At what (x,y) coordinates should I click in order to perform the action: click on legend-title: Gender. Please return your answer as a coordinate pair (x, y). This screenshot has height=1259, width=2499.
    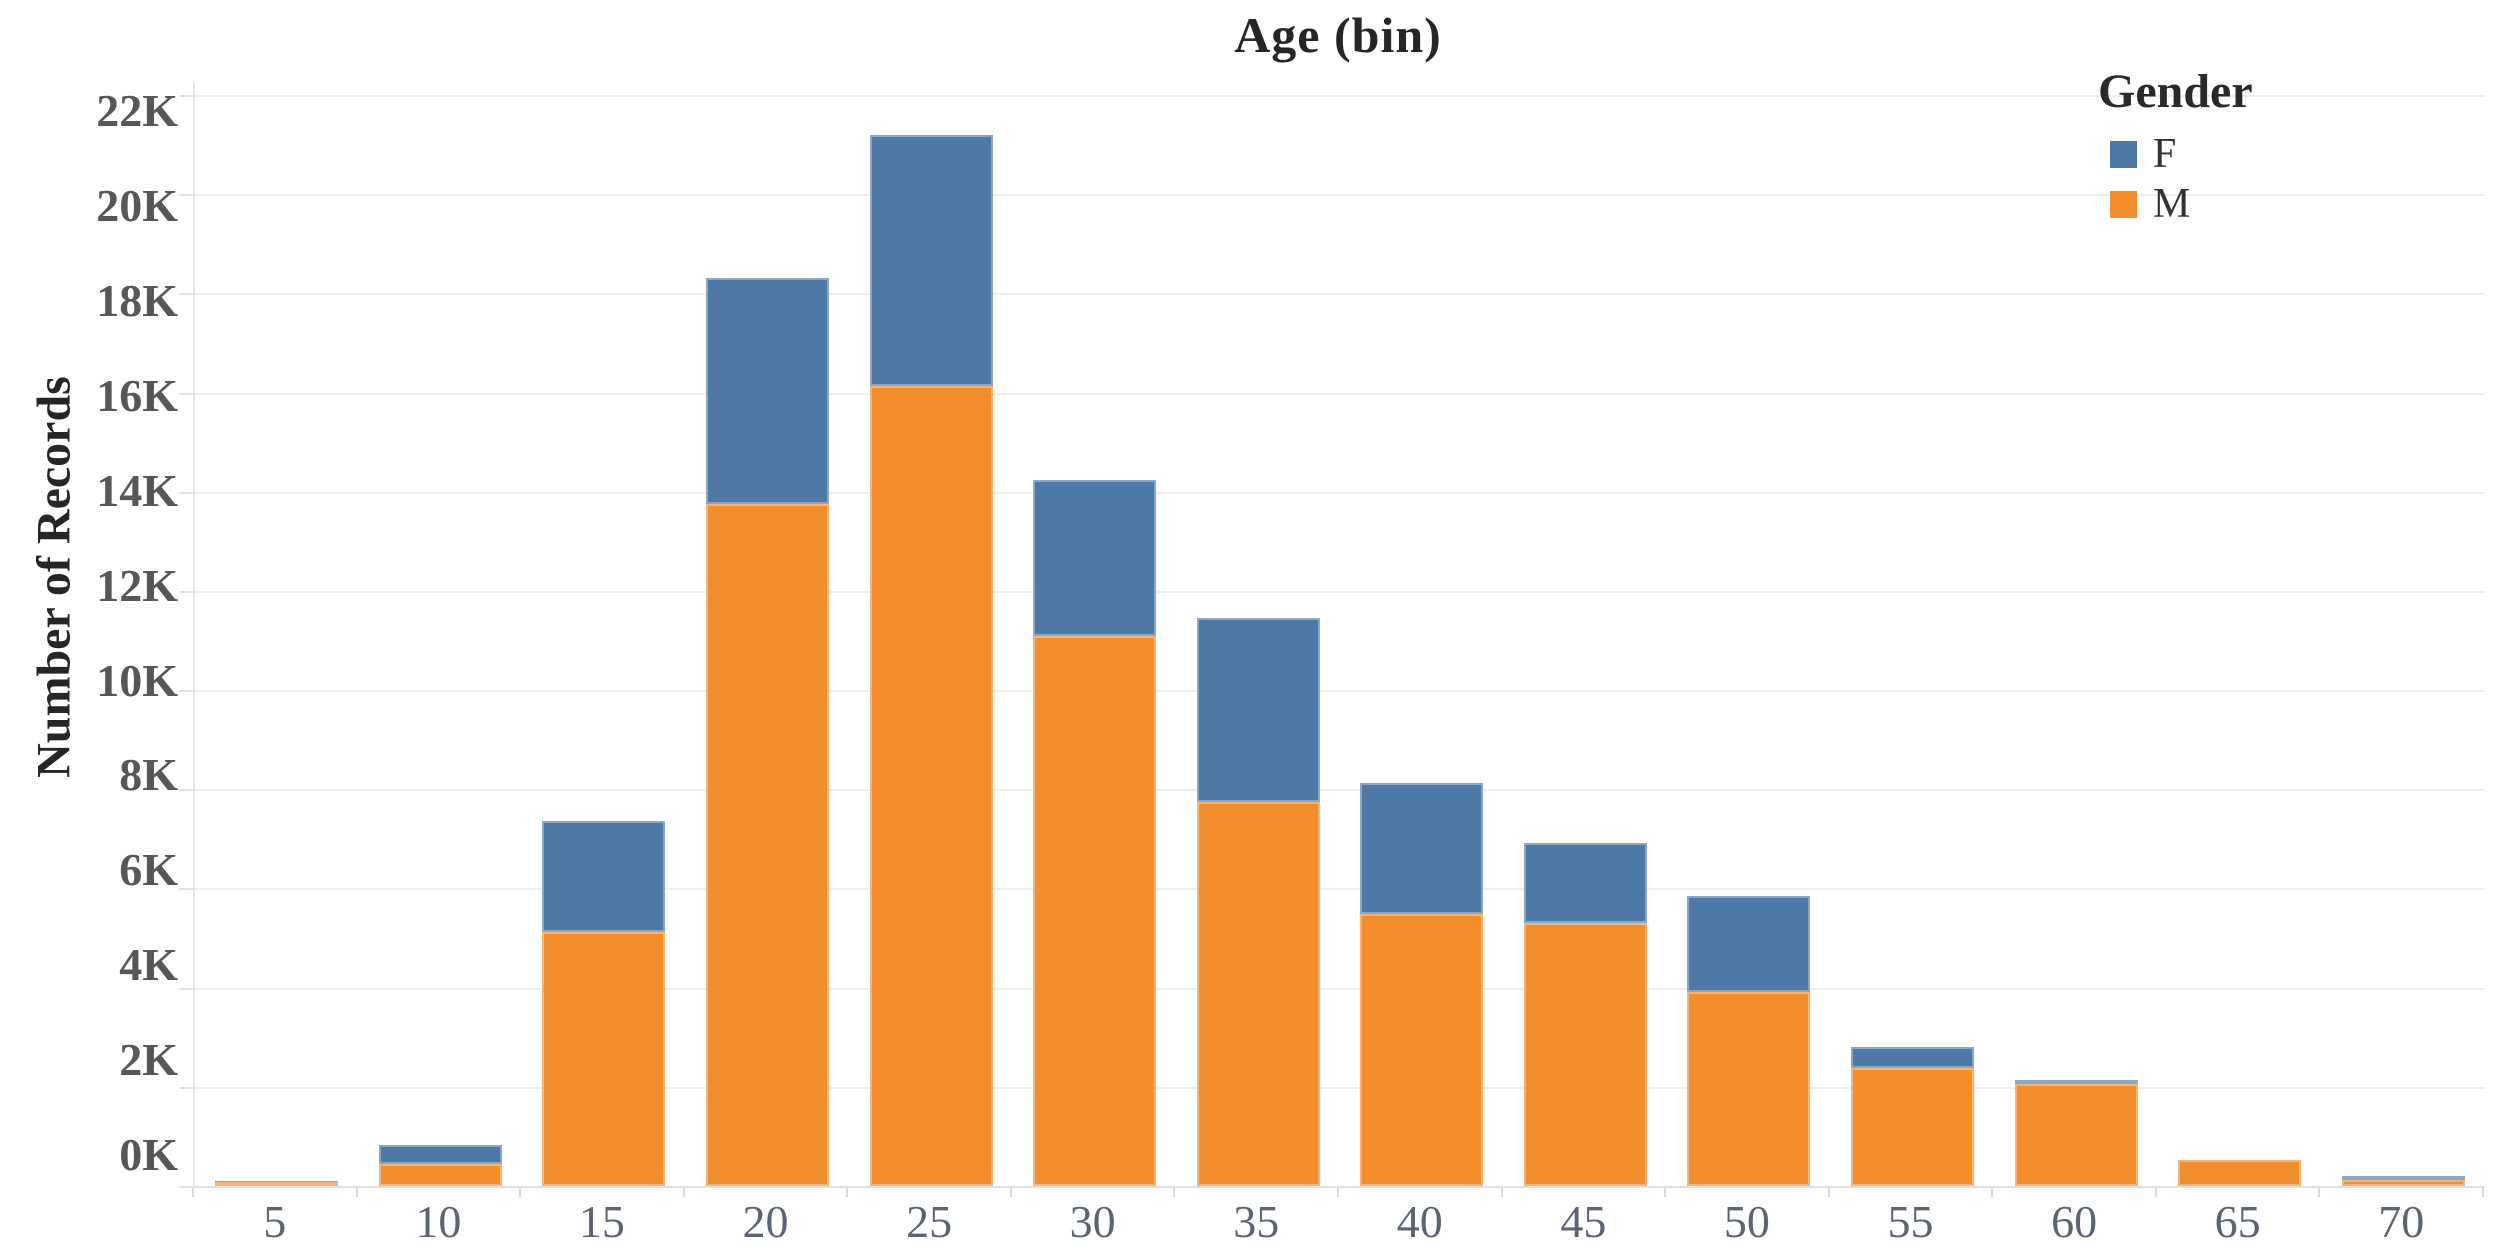
    Looking at the image, I should click on (2175, 91).